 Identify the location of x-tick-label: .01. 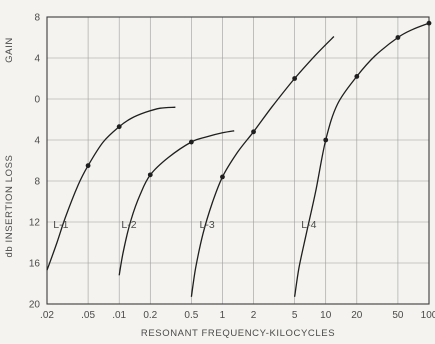
(119, 315).